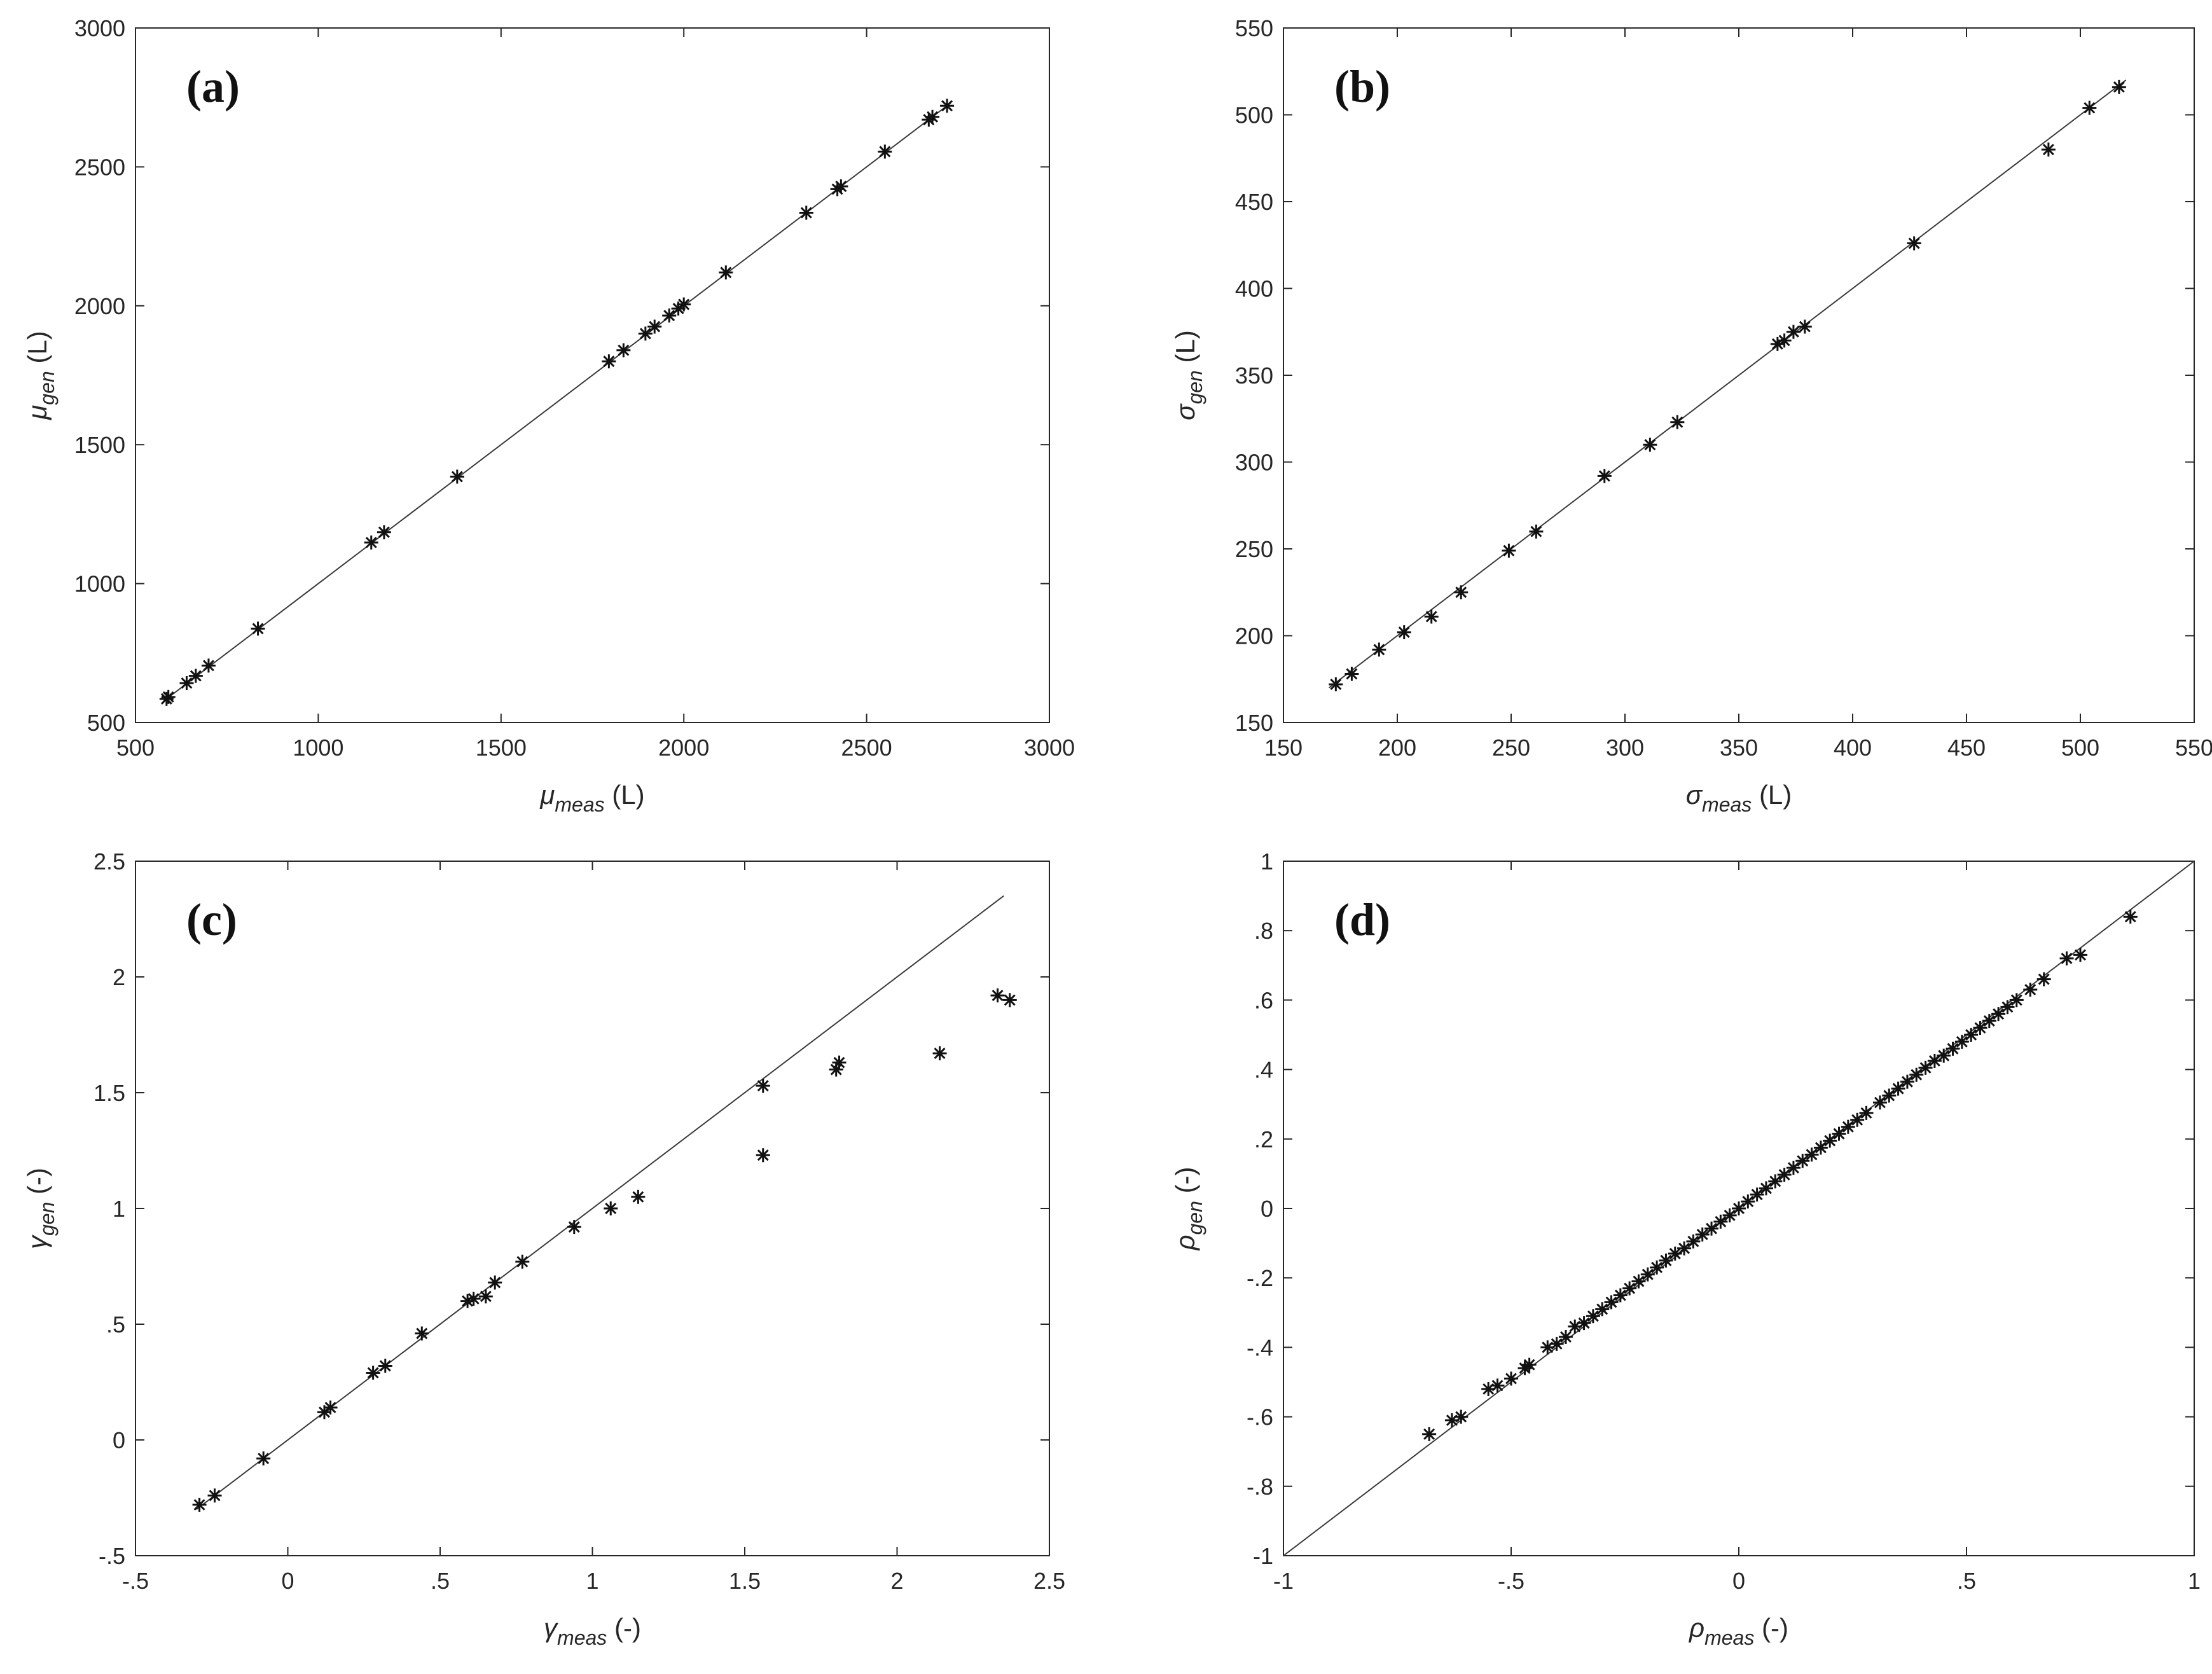 This screenshot has width=2212, height=1674. Describe the element at coordinates (1254, 202) in the screenshot. I see `y-tick-label: 450` at that location.